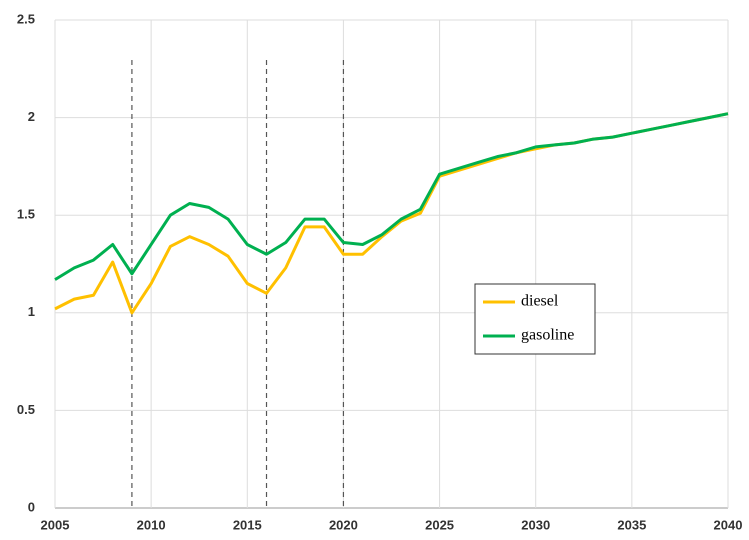  Describe the element at coordinates (26, 214) in the screenshot. I see `y-tick-label: 1.5` at that location.